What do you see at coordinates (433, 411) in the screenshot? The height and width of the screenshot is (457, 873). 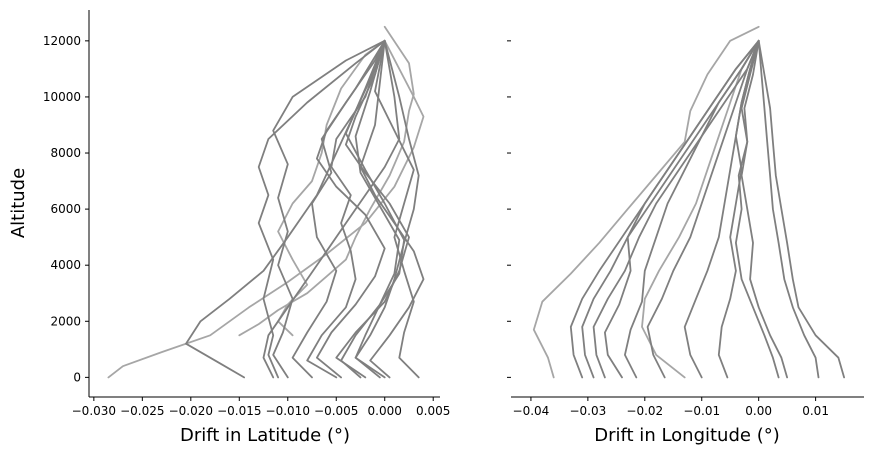 I see `latitude-x-tick-label: 0.005` at bounding box center [433, 411].